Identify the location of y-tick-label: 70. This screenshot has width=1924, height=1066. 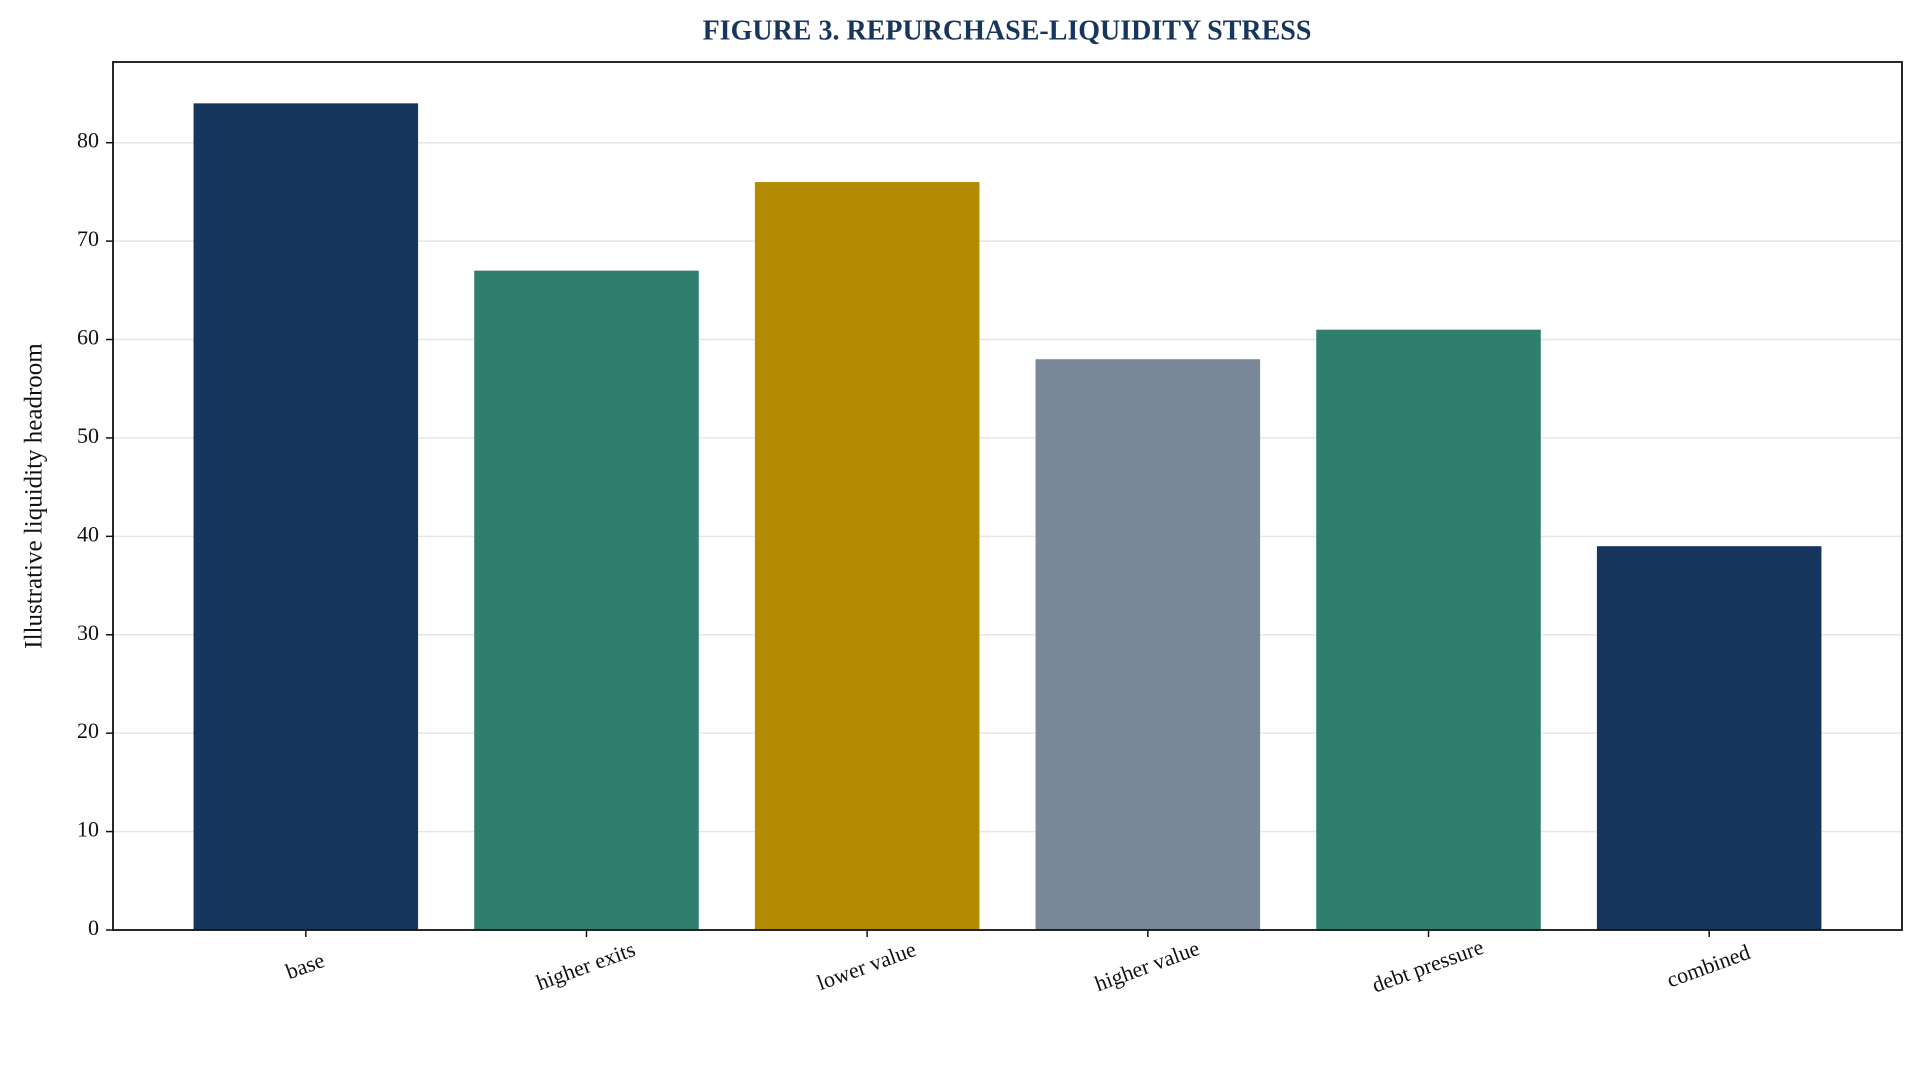
(88, 238).